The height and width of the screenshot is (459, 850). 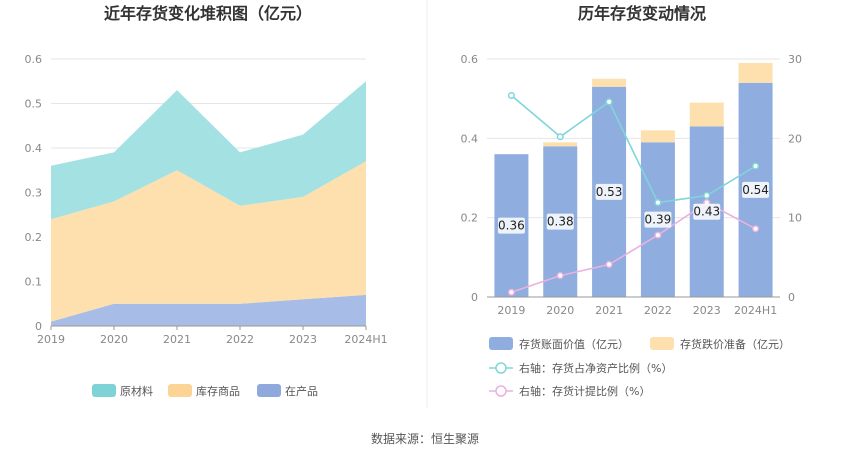 I want to click on bar-value-label: 0.38, so click(x=560, y=222).